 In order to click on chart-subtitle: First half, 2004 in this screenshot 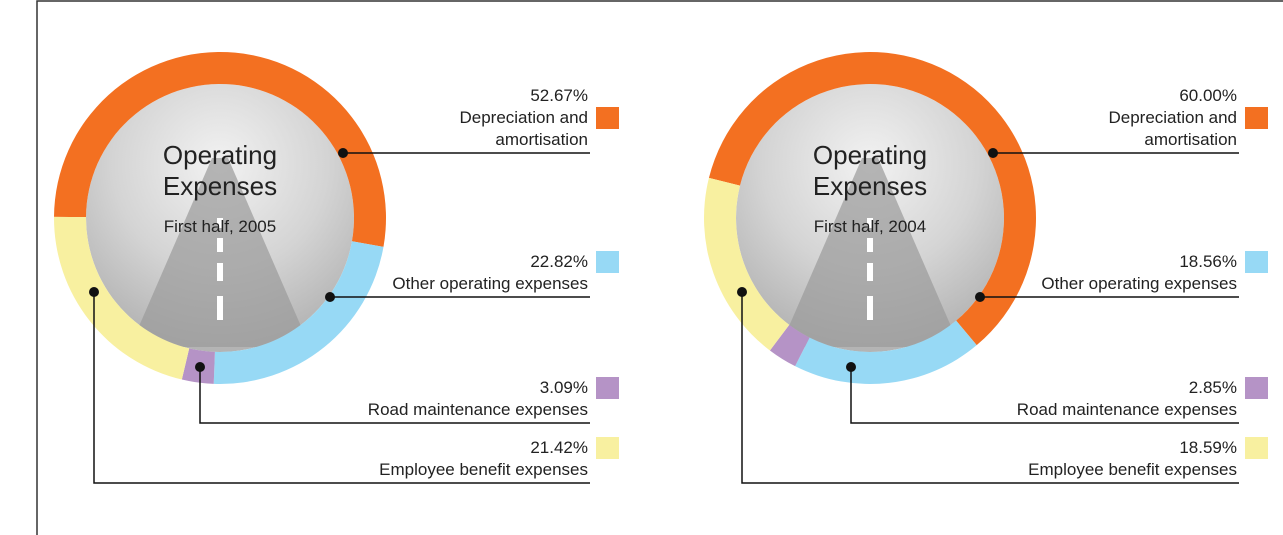, I will do `click(870, 226)`.